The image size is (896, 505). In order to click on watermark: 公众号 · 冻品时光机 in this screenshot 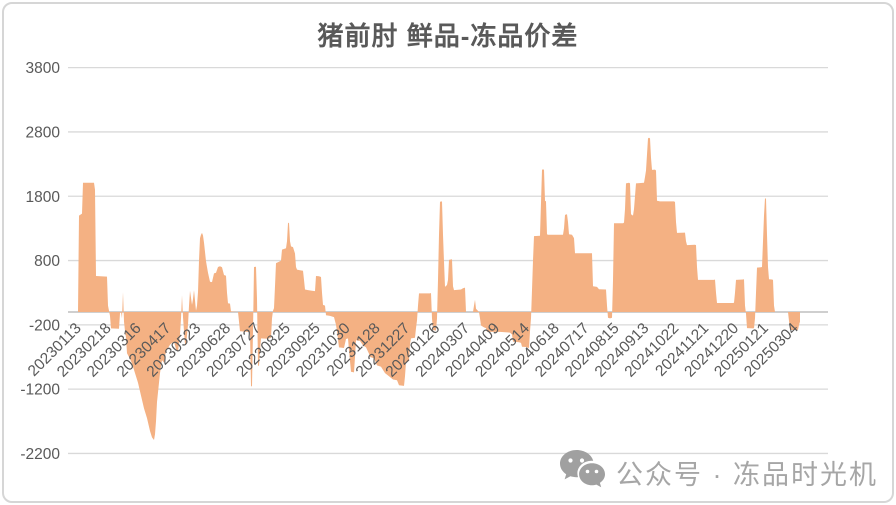, I will do `click(718, 472)`.